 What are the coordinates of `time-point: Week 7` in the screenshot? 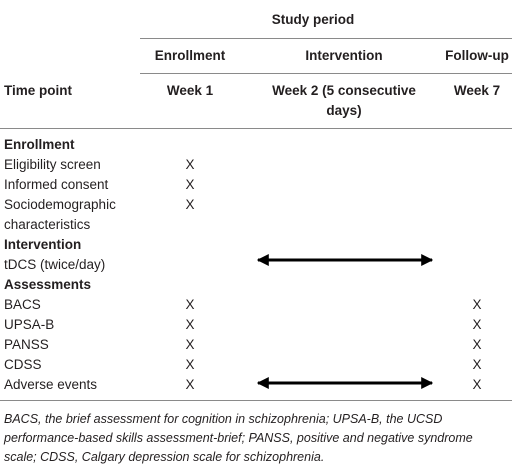 It's located at (477, 90).